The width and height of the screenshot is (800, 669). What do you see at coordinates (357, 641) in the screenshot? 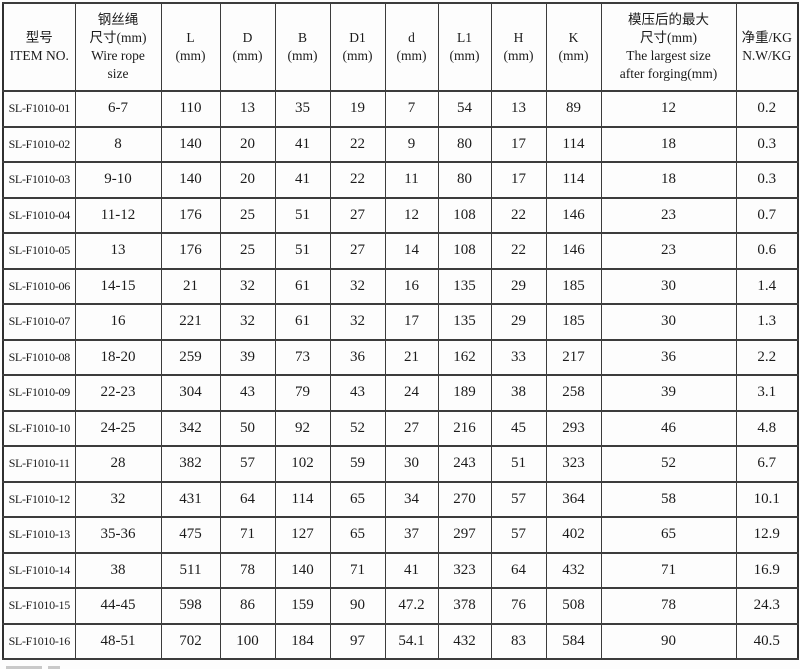
I see `cell-D1: 97` at bounding box center [357, 641].